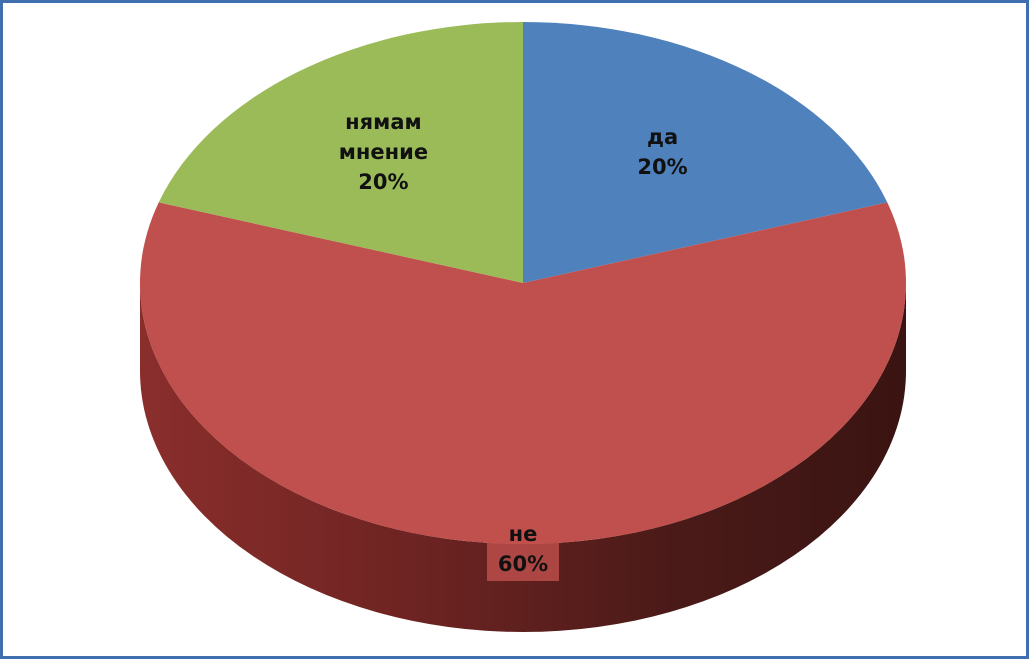 Image resolution: width=1029 pixels, height=659 pixels. I want to click on data-label: нямам мнение 20%, so click(383, 152).